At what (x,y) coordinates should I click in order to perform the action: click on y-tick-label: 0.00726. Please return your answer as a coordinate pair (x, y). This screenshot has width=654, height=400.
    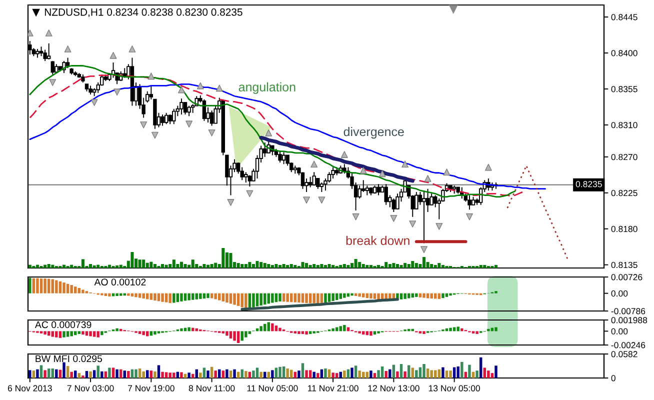
    Looking at the image, I should click on (626, 277).